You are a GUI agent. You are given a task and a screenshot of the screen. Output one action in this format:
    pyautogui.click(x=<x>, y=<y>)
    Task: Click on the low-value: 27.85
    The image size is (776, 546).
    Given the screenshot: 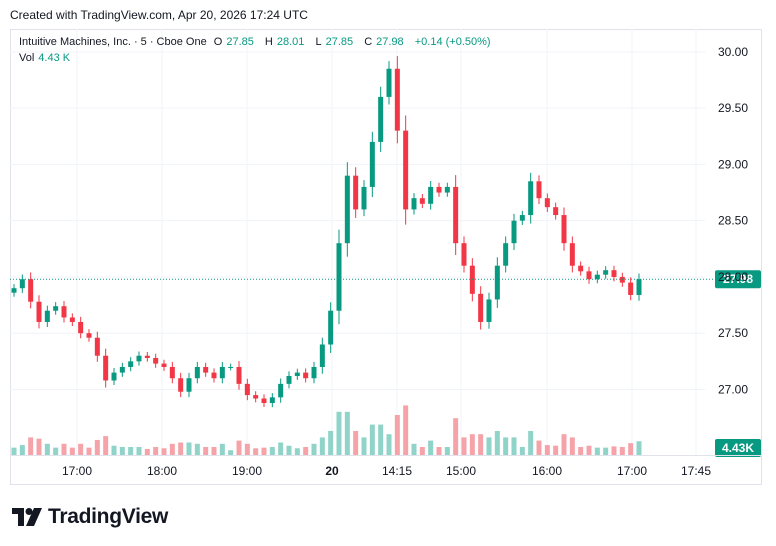 What is the action you would take?
    pyautogui.click(x=339, y=42)
    